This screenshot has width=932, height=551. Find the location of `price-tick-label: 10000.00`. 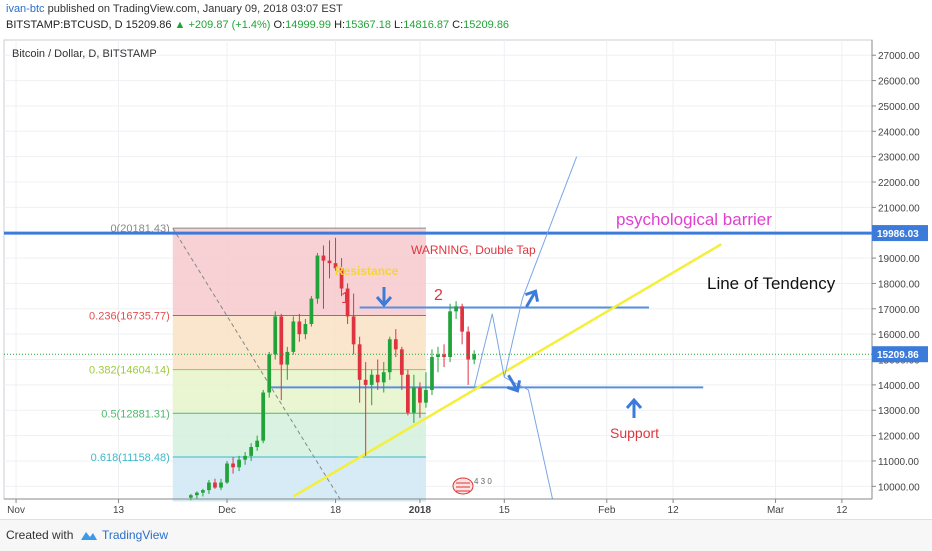

price-tick-label: 10000.00 is located at coordinates (899, 487).